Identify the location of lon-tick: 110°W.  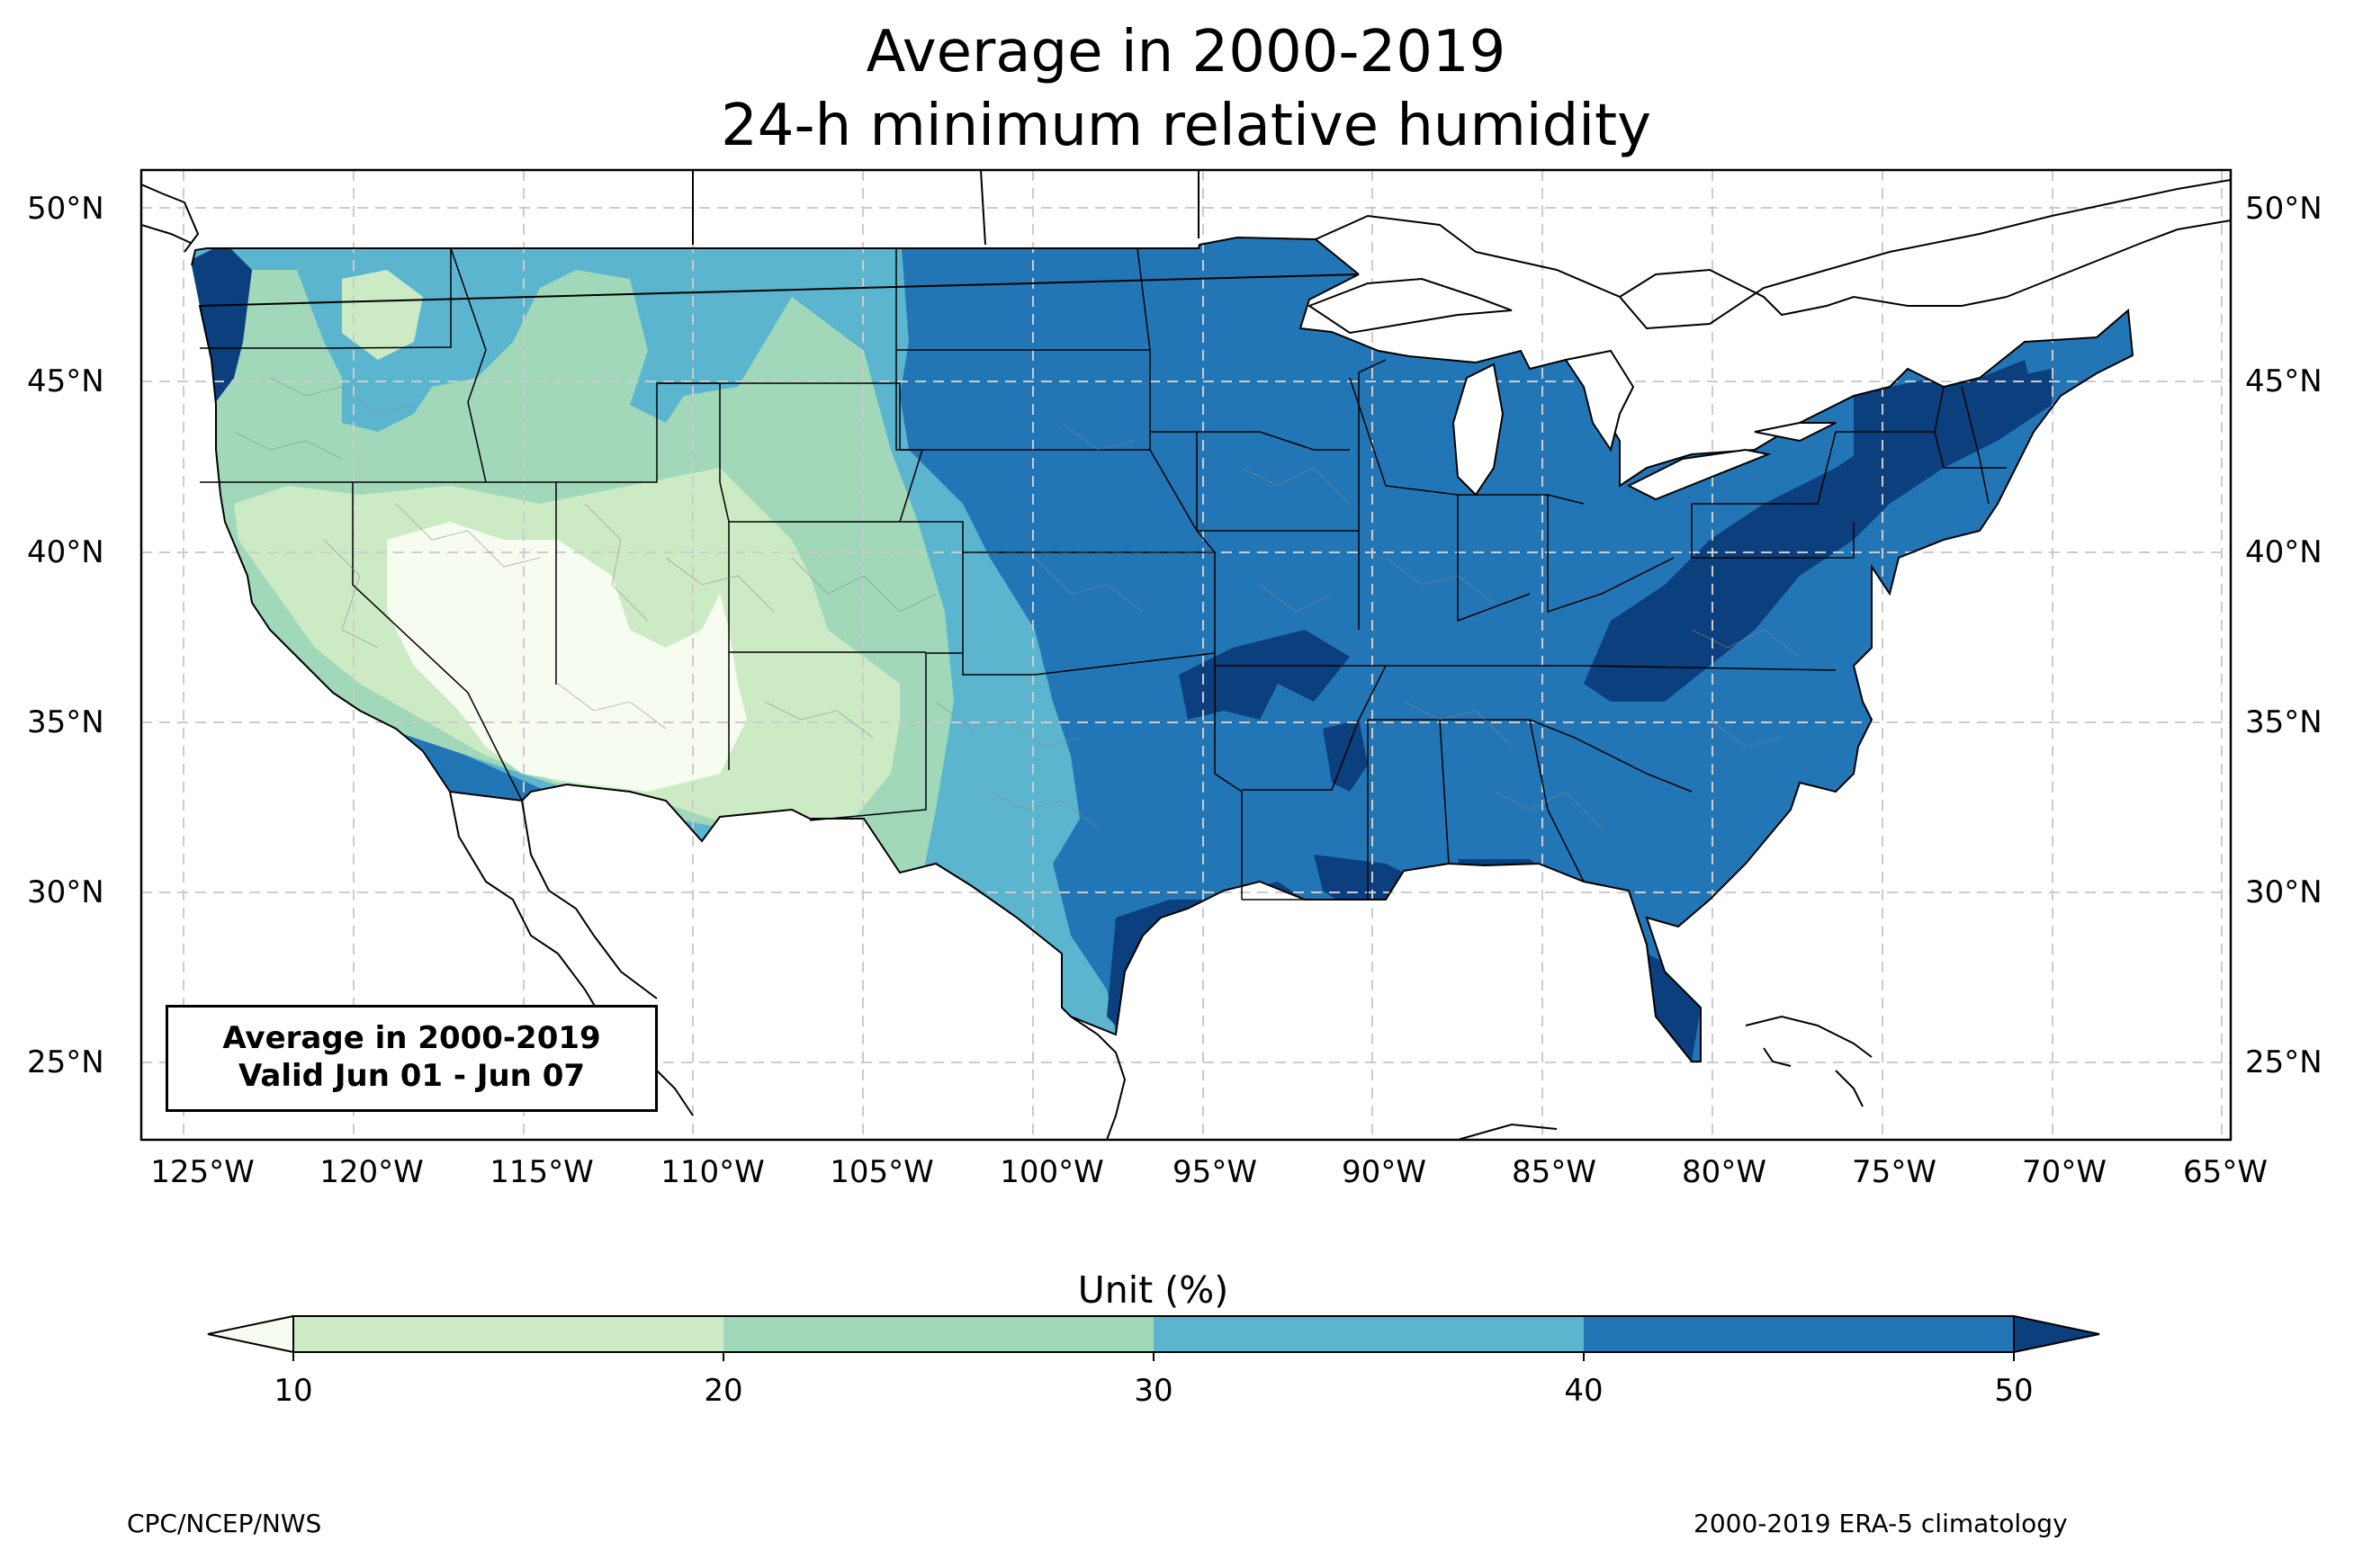
(712, 1172).